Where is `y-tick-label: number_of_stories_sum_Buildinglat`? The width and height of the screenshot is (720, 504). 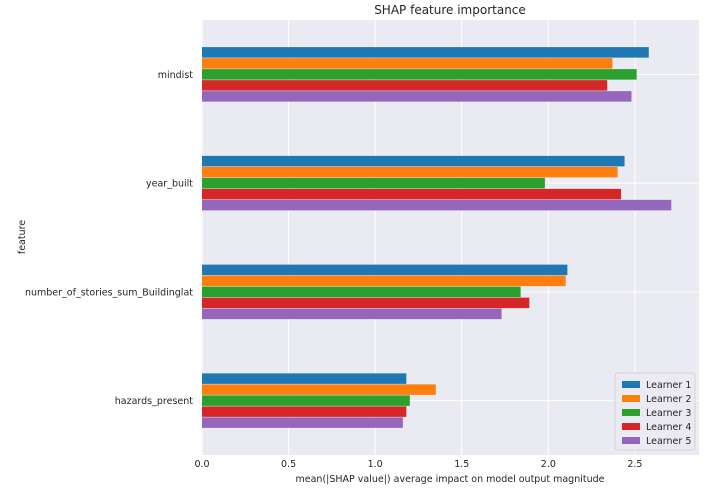
y-tick-label: number_of_stories_sum_Buildinglat is located at coordinates (109, 292).